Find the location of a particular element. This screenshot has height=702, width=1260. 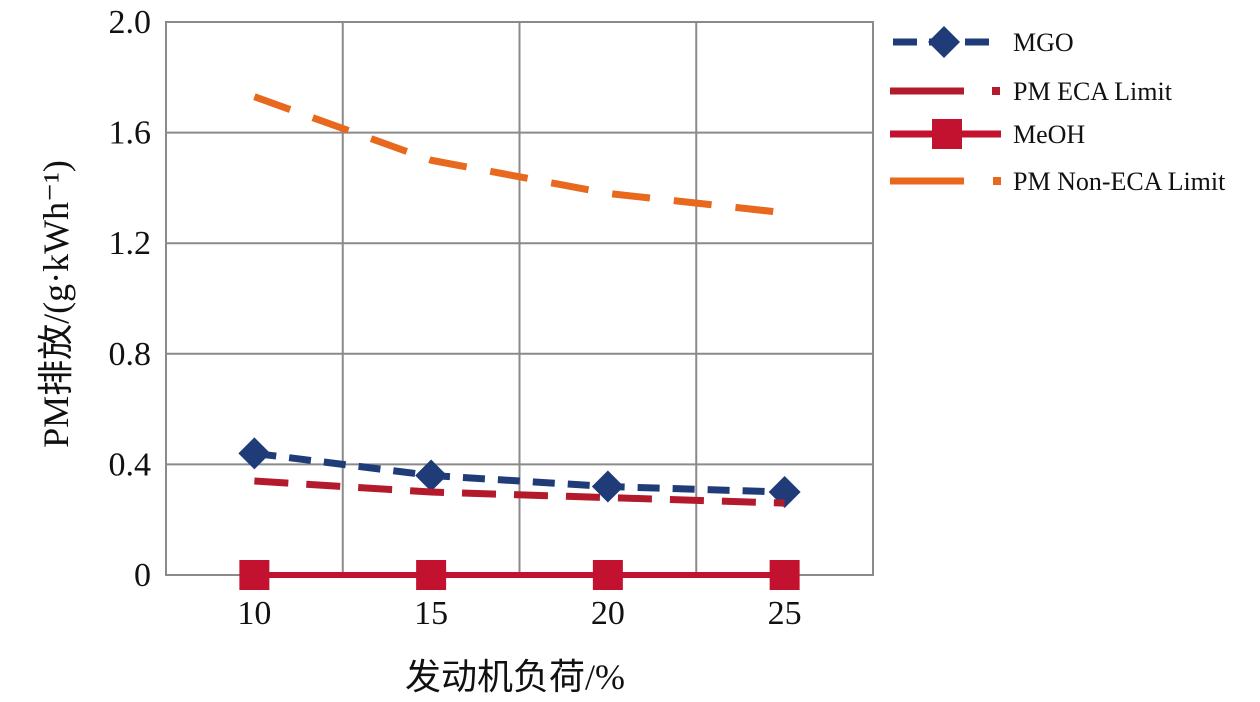

series-pm-non-eca-limit is located at coordinates (519, 155).